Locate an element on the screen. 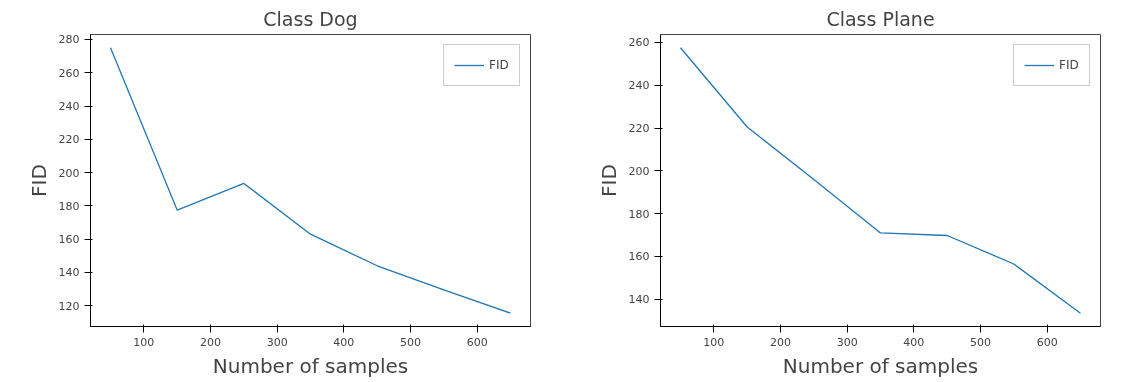 This screenshot has height=382, width=1144. y-tick-label: 280 is located at coordinates (69, 40).